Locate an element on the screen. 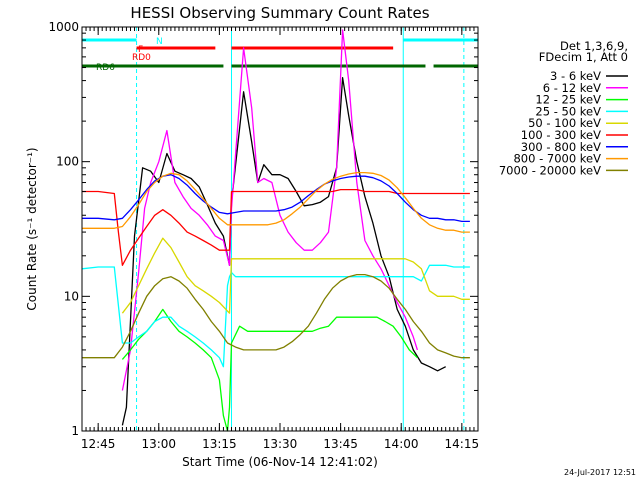  legend-label-50-100-kev: 50 - 100 keV is located at coordinates (564, 123).